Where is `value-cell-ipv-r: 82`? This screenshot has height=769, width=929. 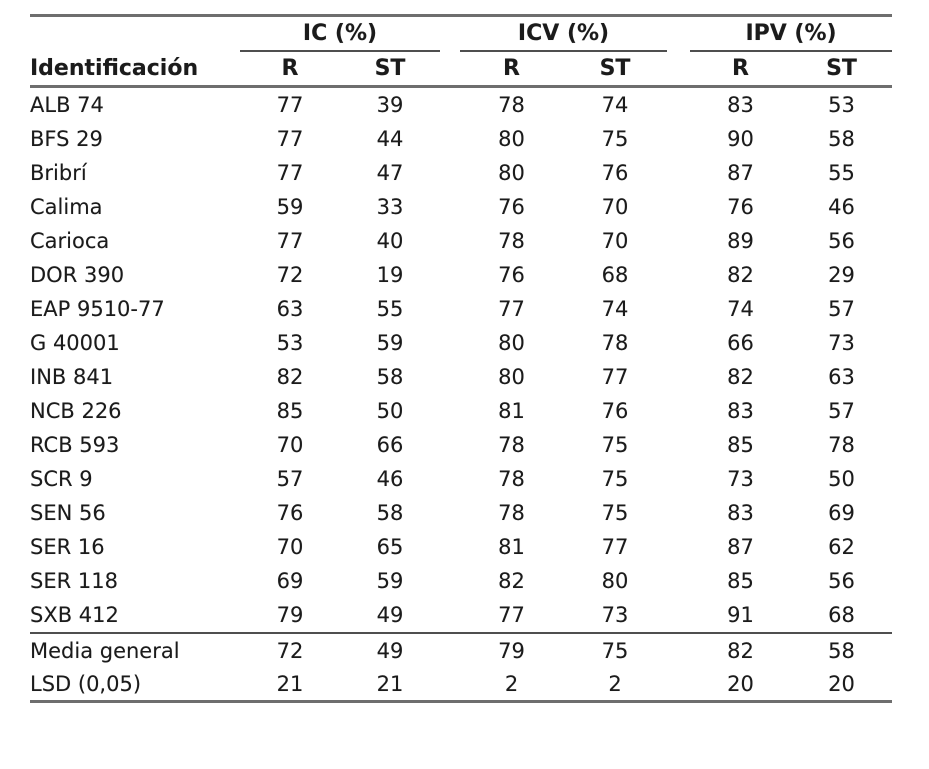
value-cell-ipv-r: 82 is located at coordinates (740, 377).